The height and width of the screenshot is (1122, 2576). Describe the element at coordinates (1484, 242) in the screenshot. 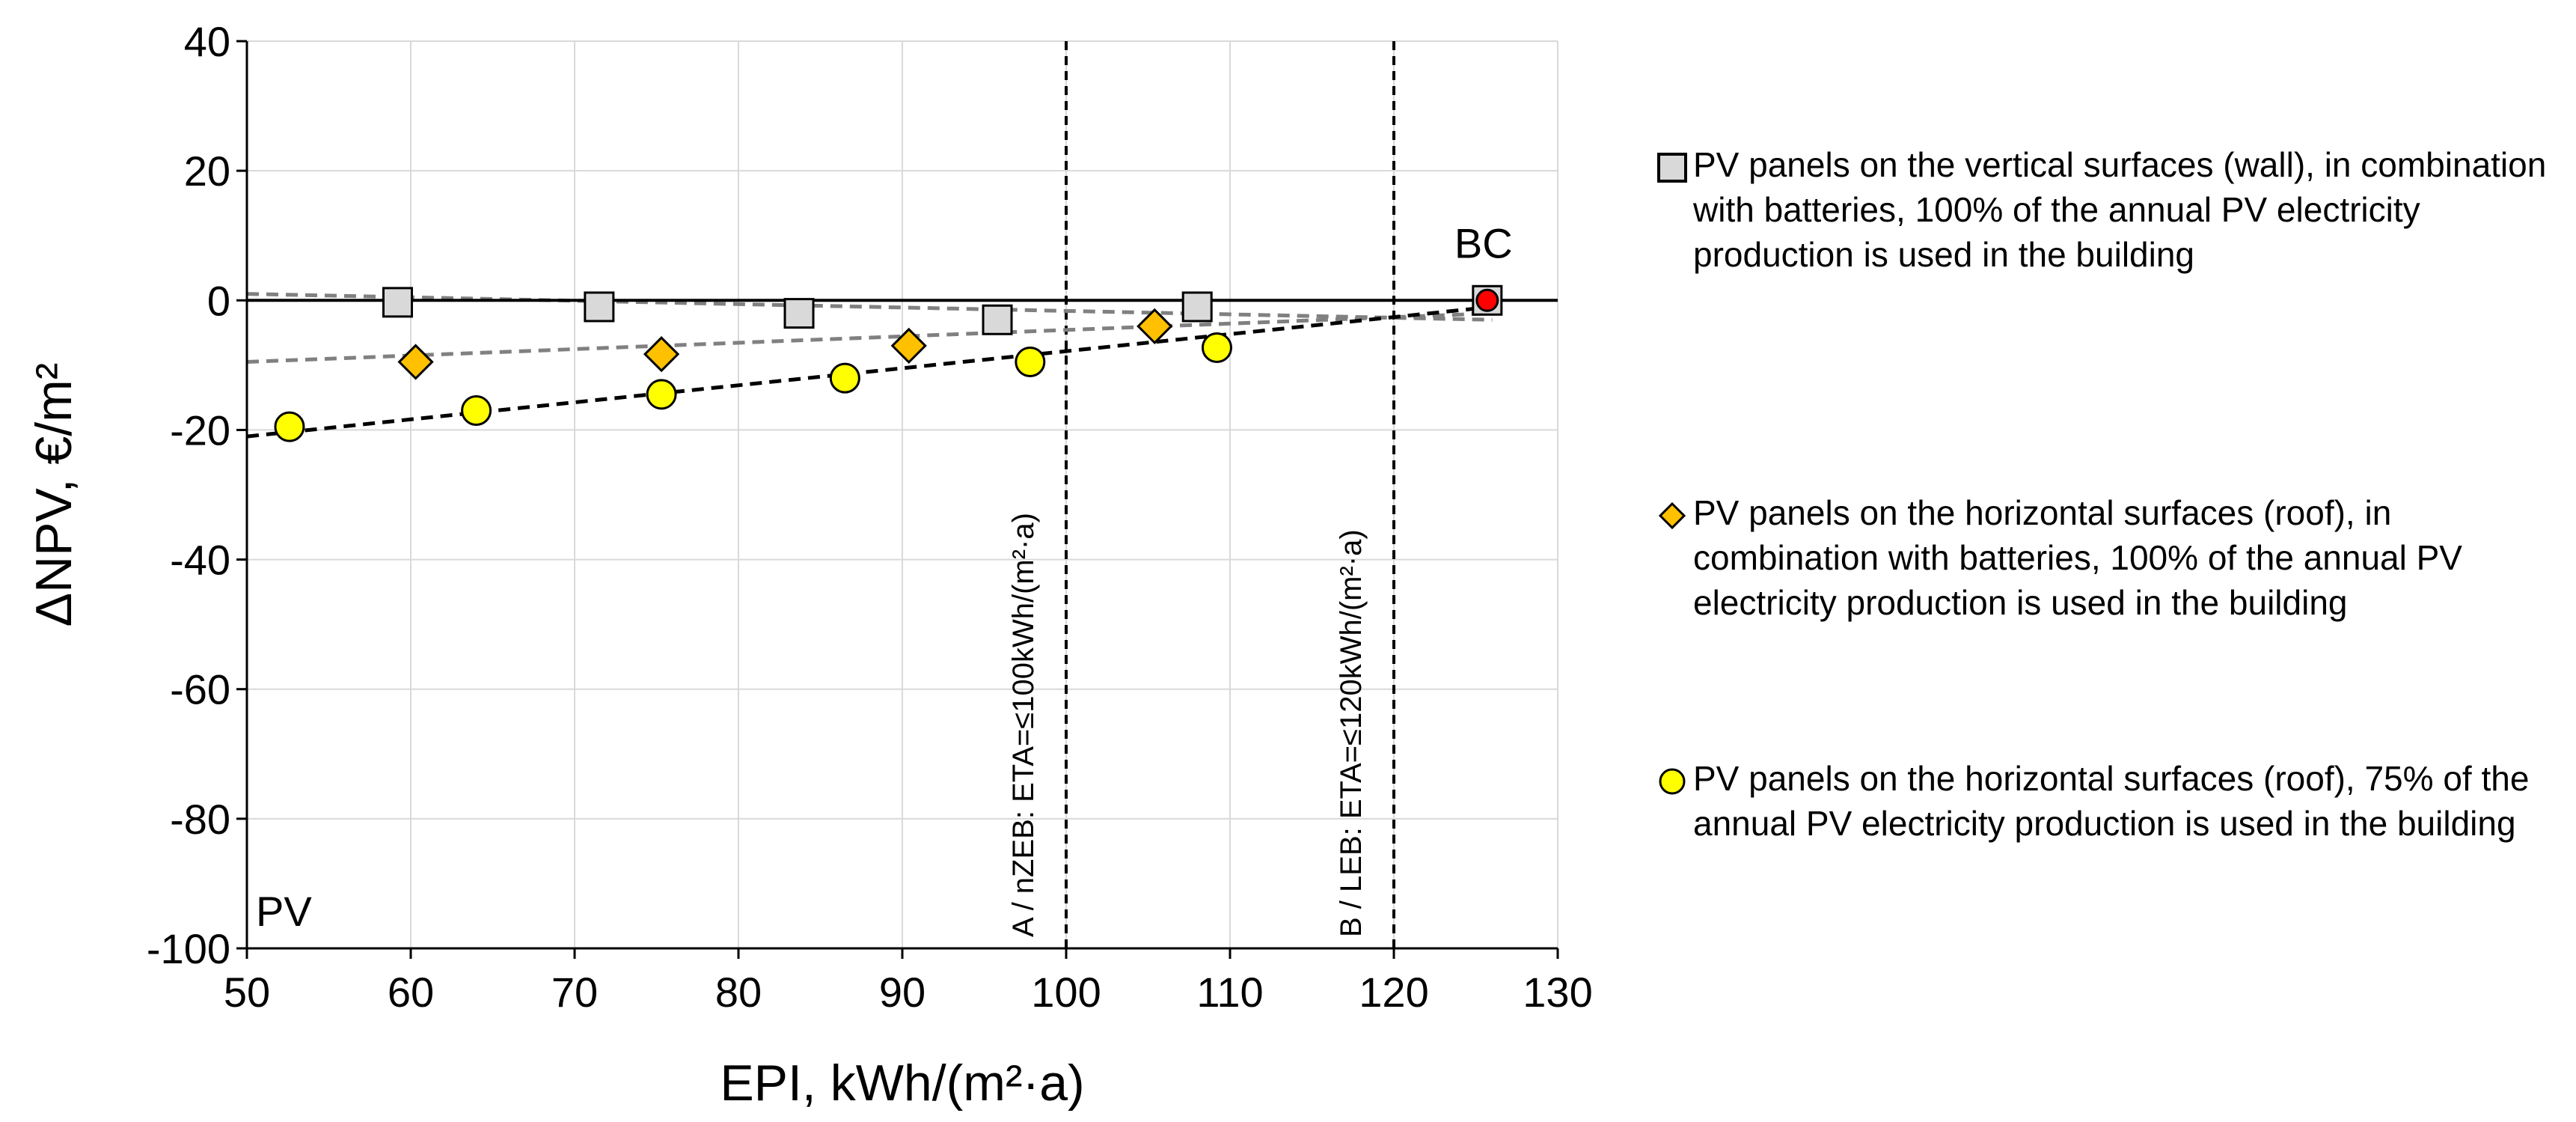

I see `base-case-label: BC` at that location.